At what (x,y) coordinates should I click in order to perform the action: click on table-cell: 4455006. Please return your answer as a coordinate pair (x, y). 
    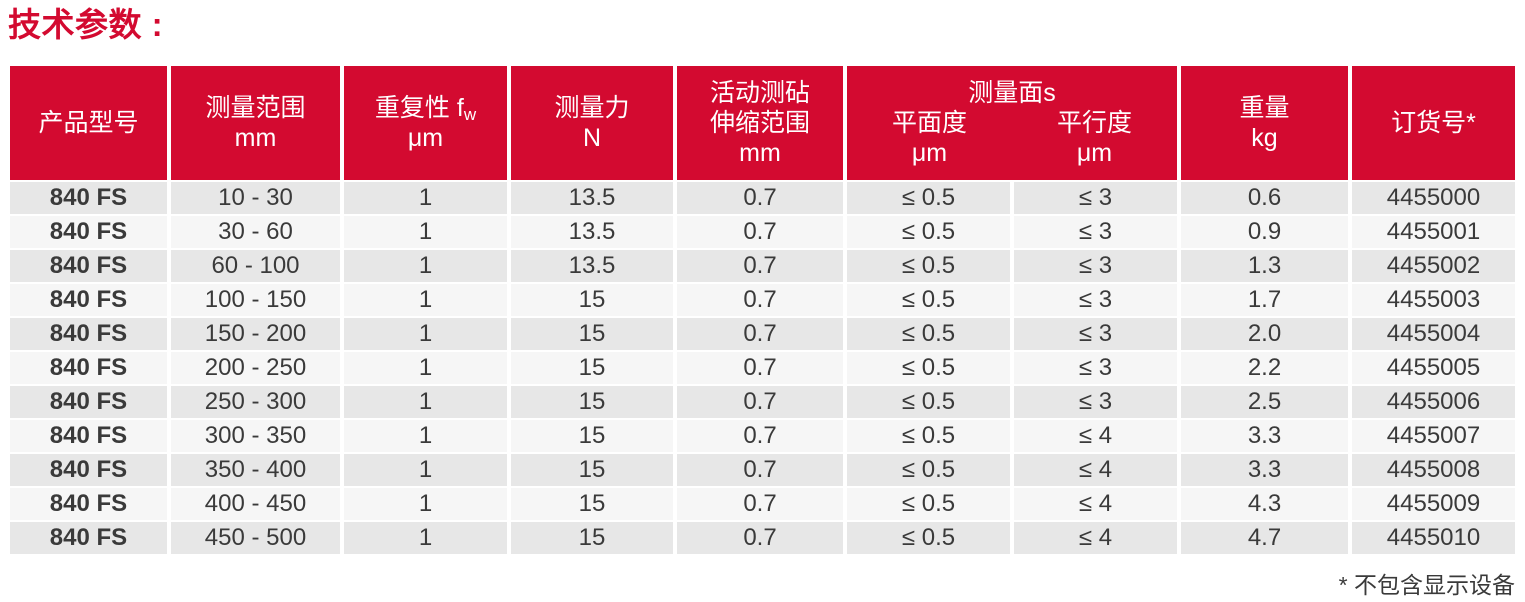
    Looking at the image, I should click on (1433, 403).